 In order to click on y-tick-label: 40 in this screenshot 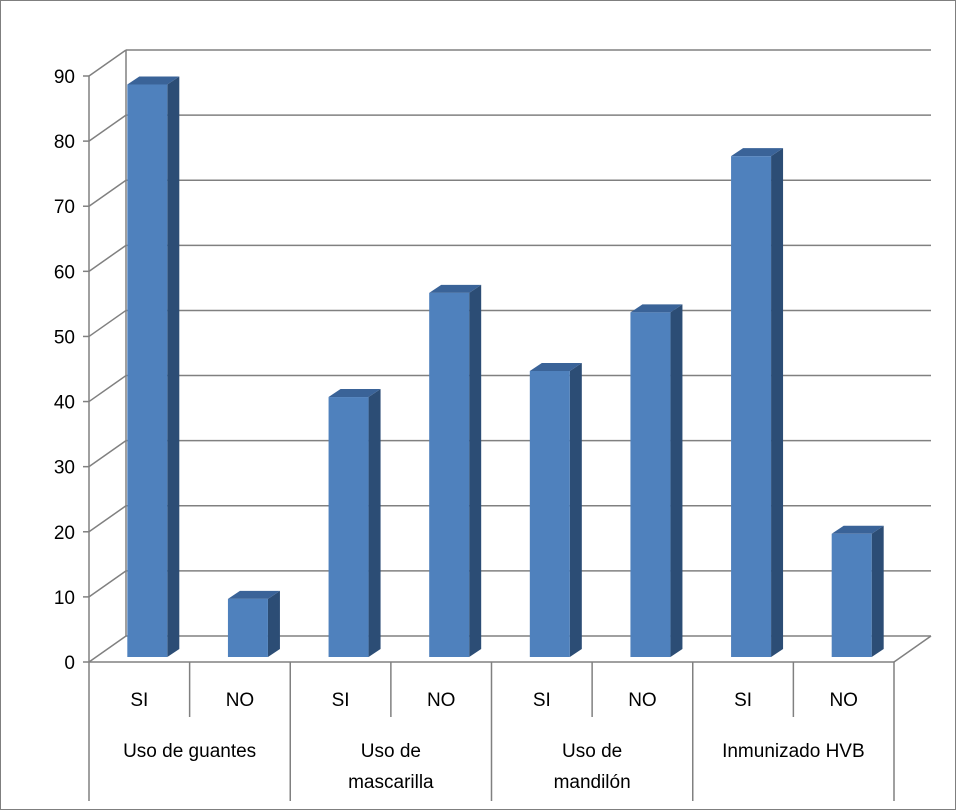, I will do `click(64, 403)`.